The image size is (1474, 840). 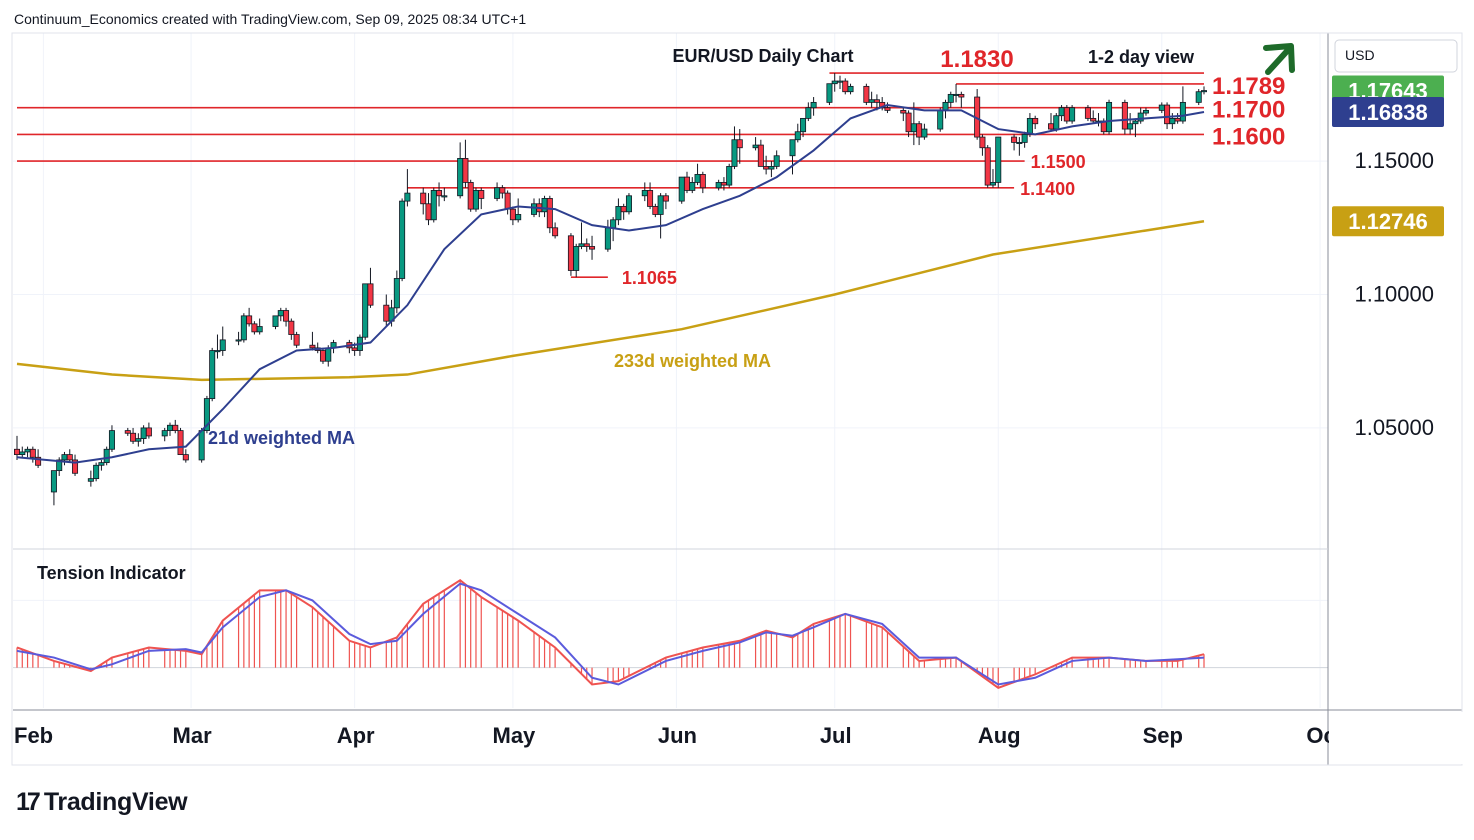 I want to click on ma233-label: 233d weighted MA, so click(x=692, y=361).